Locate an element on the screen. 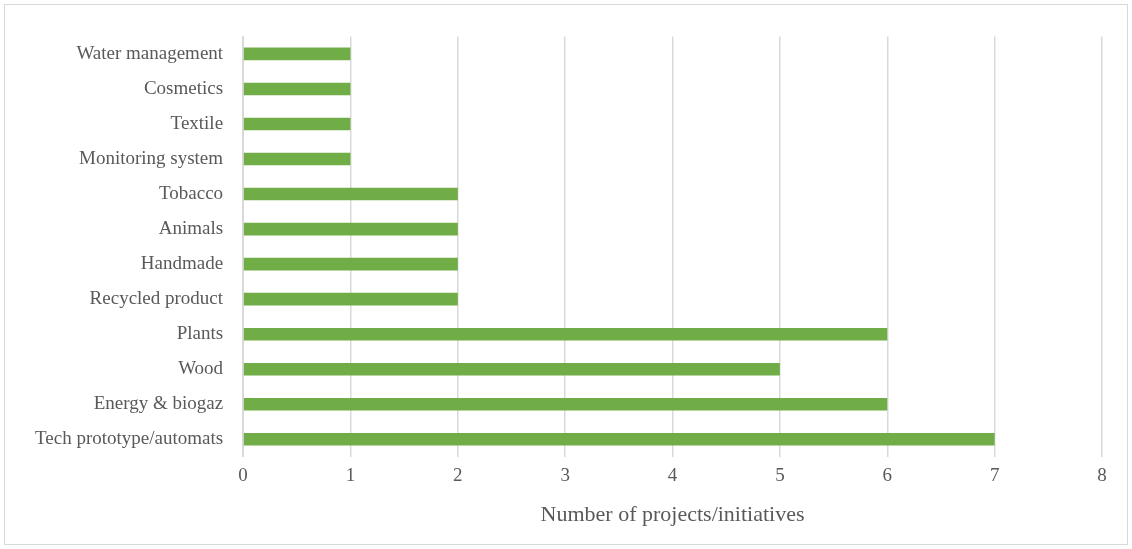 This screenshot has height=549, width=1132. y-tick-label: Energy & biogaz is located at coordinates (158, 403).